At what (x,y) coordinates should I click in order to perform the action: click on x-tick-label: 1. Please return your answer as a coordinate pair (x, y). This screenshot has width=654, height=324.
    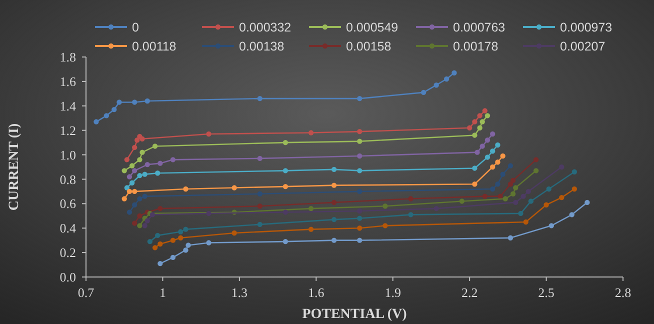
    Looking at the image, I should click on (162, 292).